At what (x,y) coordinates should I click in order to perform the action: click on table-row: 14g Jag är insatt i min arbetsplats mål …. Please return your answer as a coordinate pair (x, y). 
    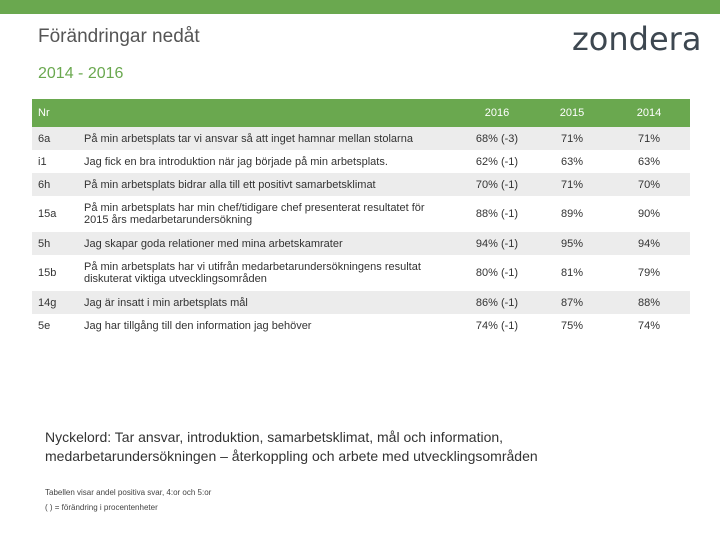
    Looking at the image, I should click on (361, 302).